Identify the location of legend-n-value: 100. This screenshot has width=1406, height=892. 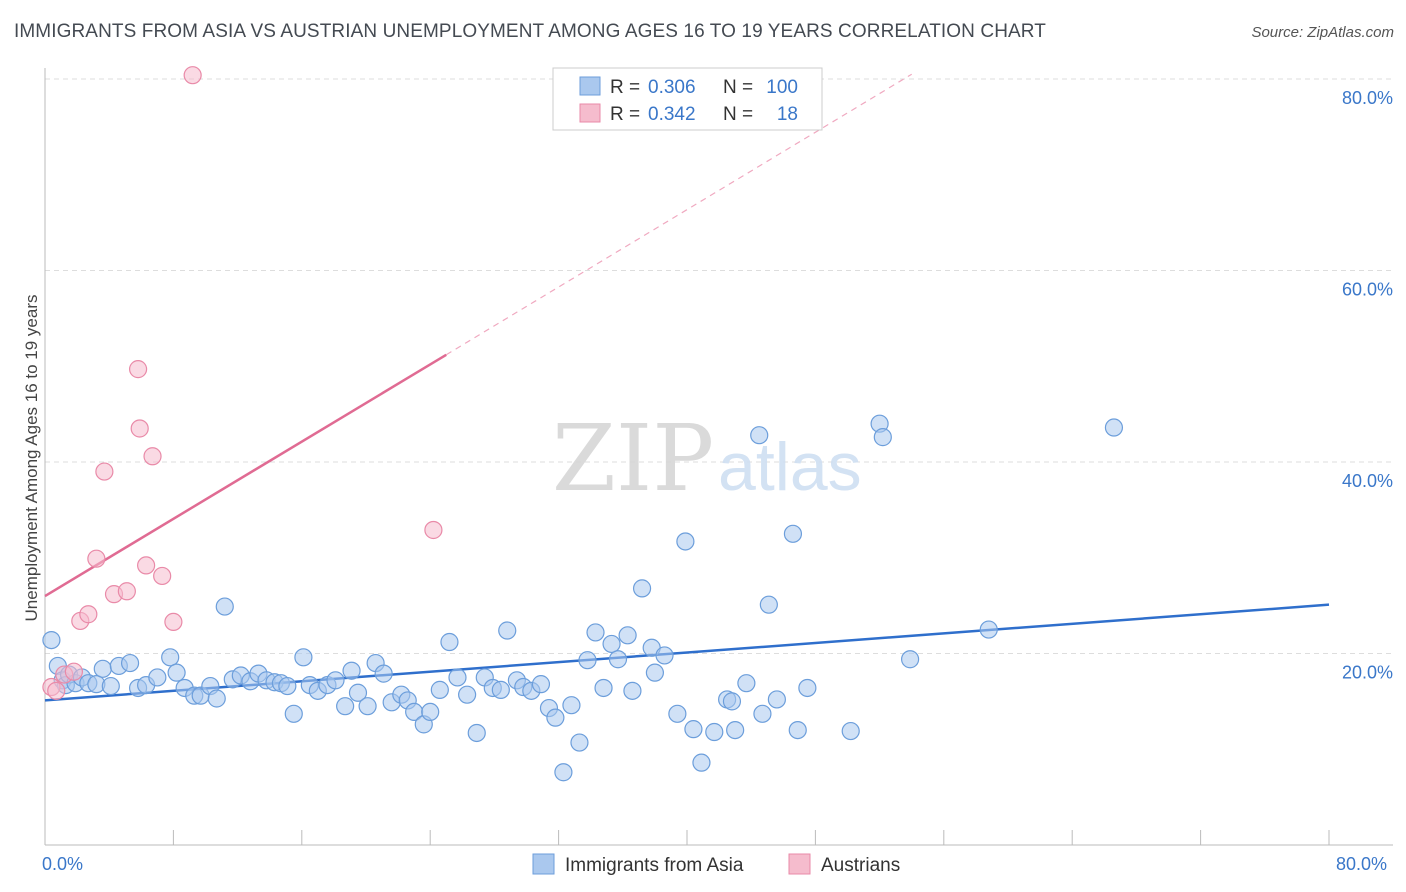
(782, 87).